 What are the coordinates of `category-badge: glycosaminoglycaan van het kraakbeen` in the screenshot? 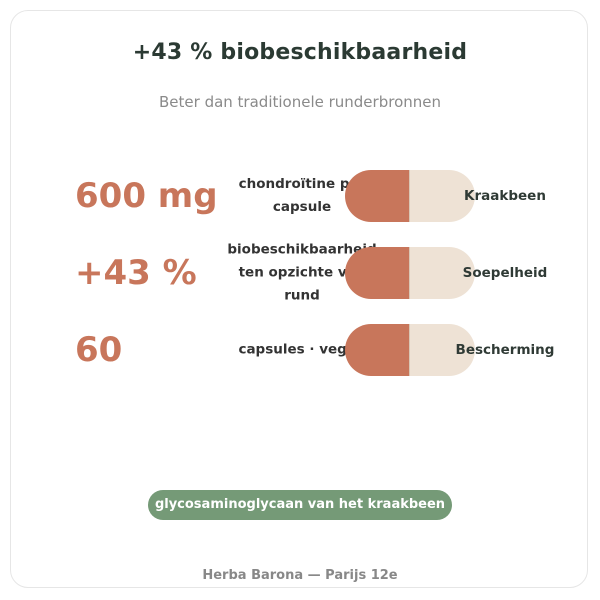 It's located at (300, 505).